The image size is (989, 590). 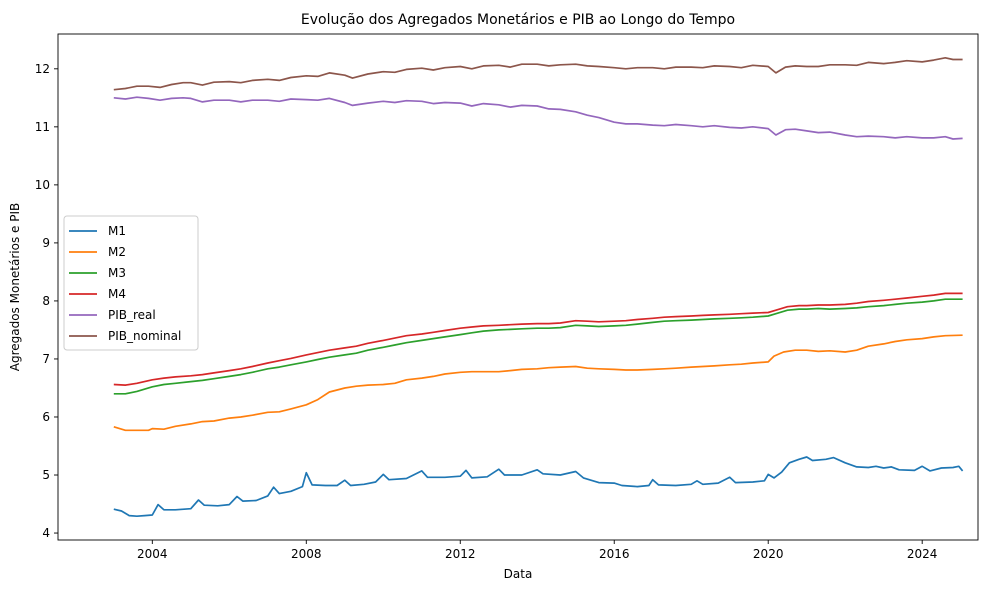 I want to click on y-tick-label: 11, so click(x=42, y=127).